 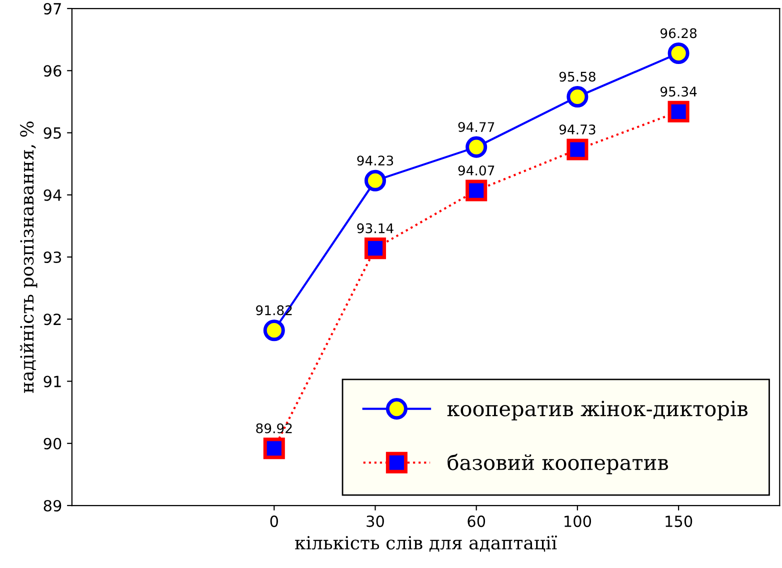 What do you see at coordinates (52, 257) in the screenshot?
I see `y-tick-label: 93` at bounding box center [52, 257].